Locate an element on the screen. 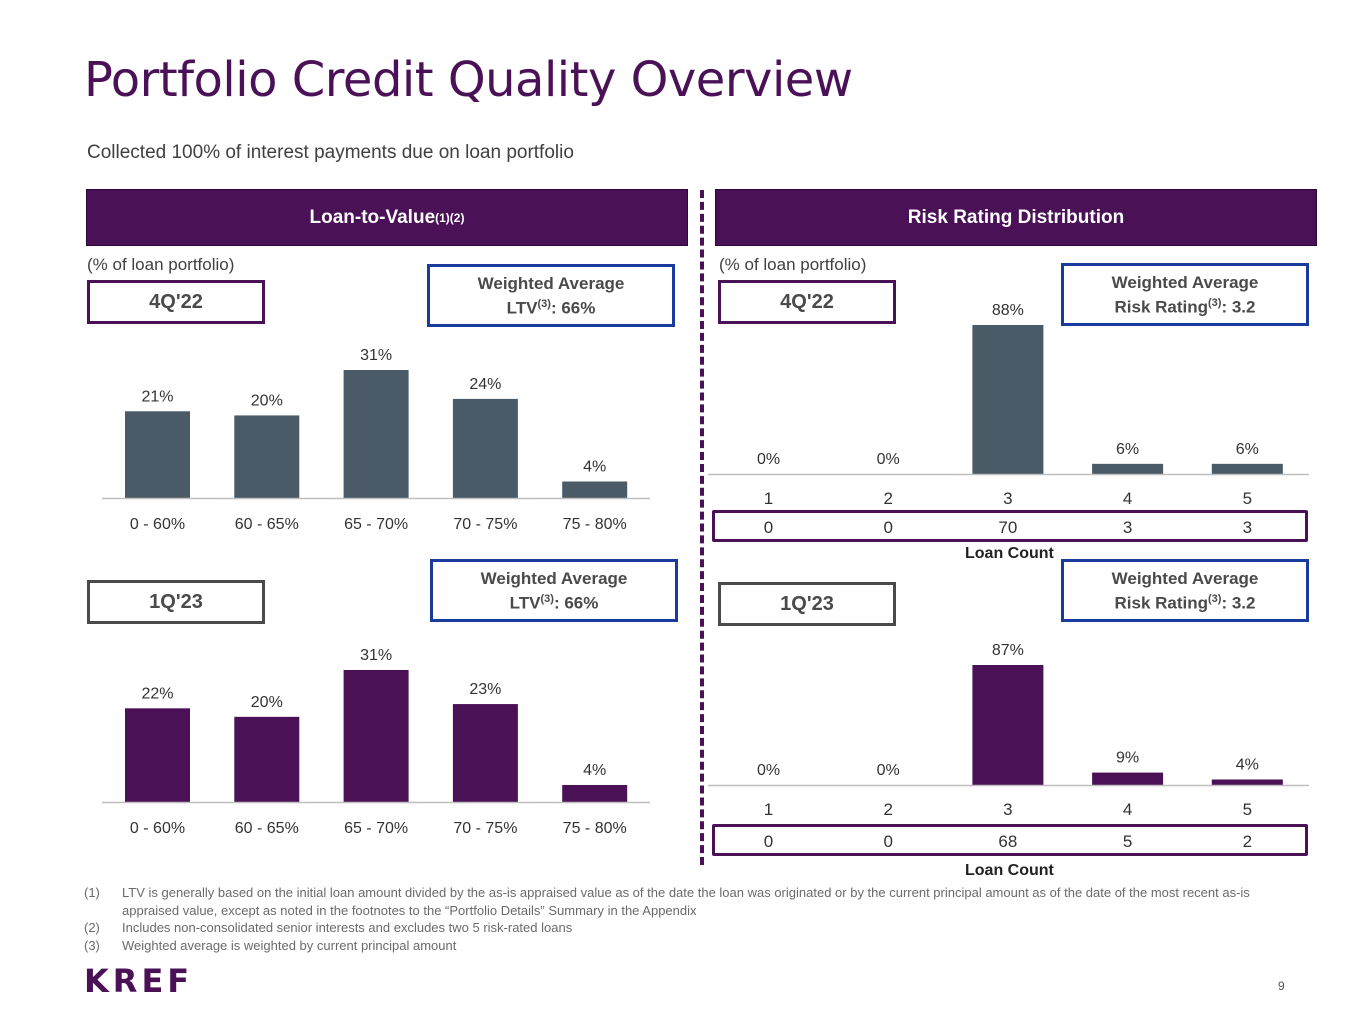  risk-weighted-average-1q23: Weighted Average Risk Rating(3): 3.2 is located at coordinates (1185, 590).